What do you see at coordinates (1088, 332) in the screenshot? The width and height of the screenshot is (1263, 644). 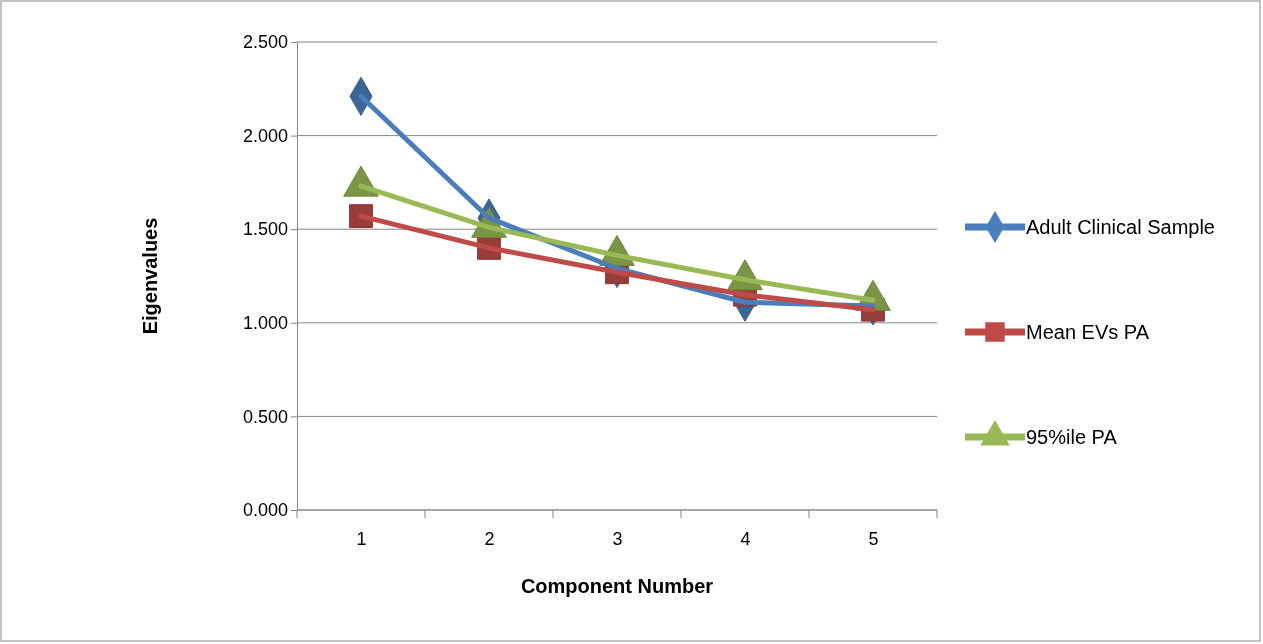 I see `legend-label: Mean EVs PA` at bounding box center [1088, 332].